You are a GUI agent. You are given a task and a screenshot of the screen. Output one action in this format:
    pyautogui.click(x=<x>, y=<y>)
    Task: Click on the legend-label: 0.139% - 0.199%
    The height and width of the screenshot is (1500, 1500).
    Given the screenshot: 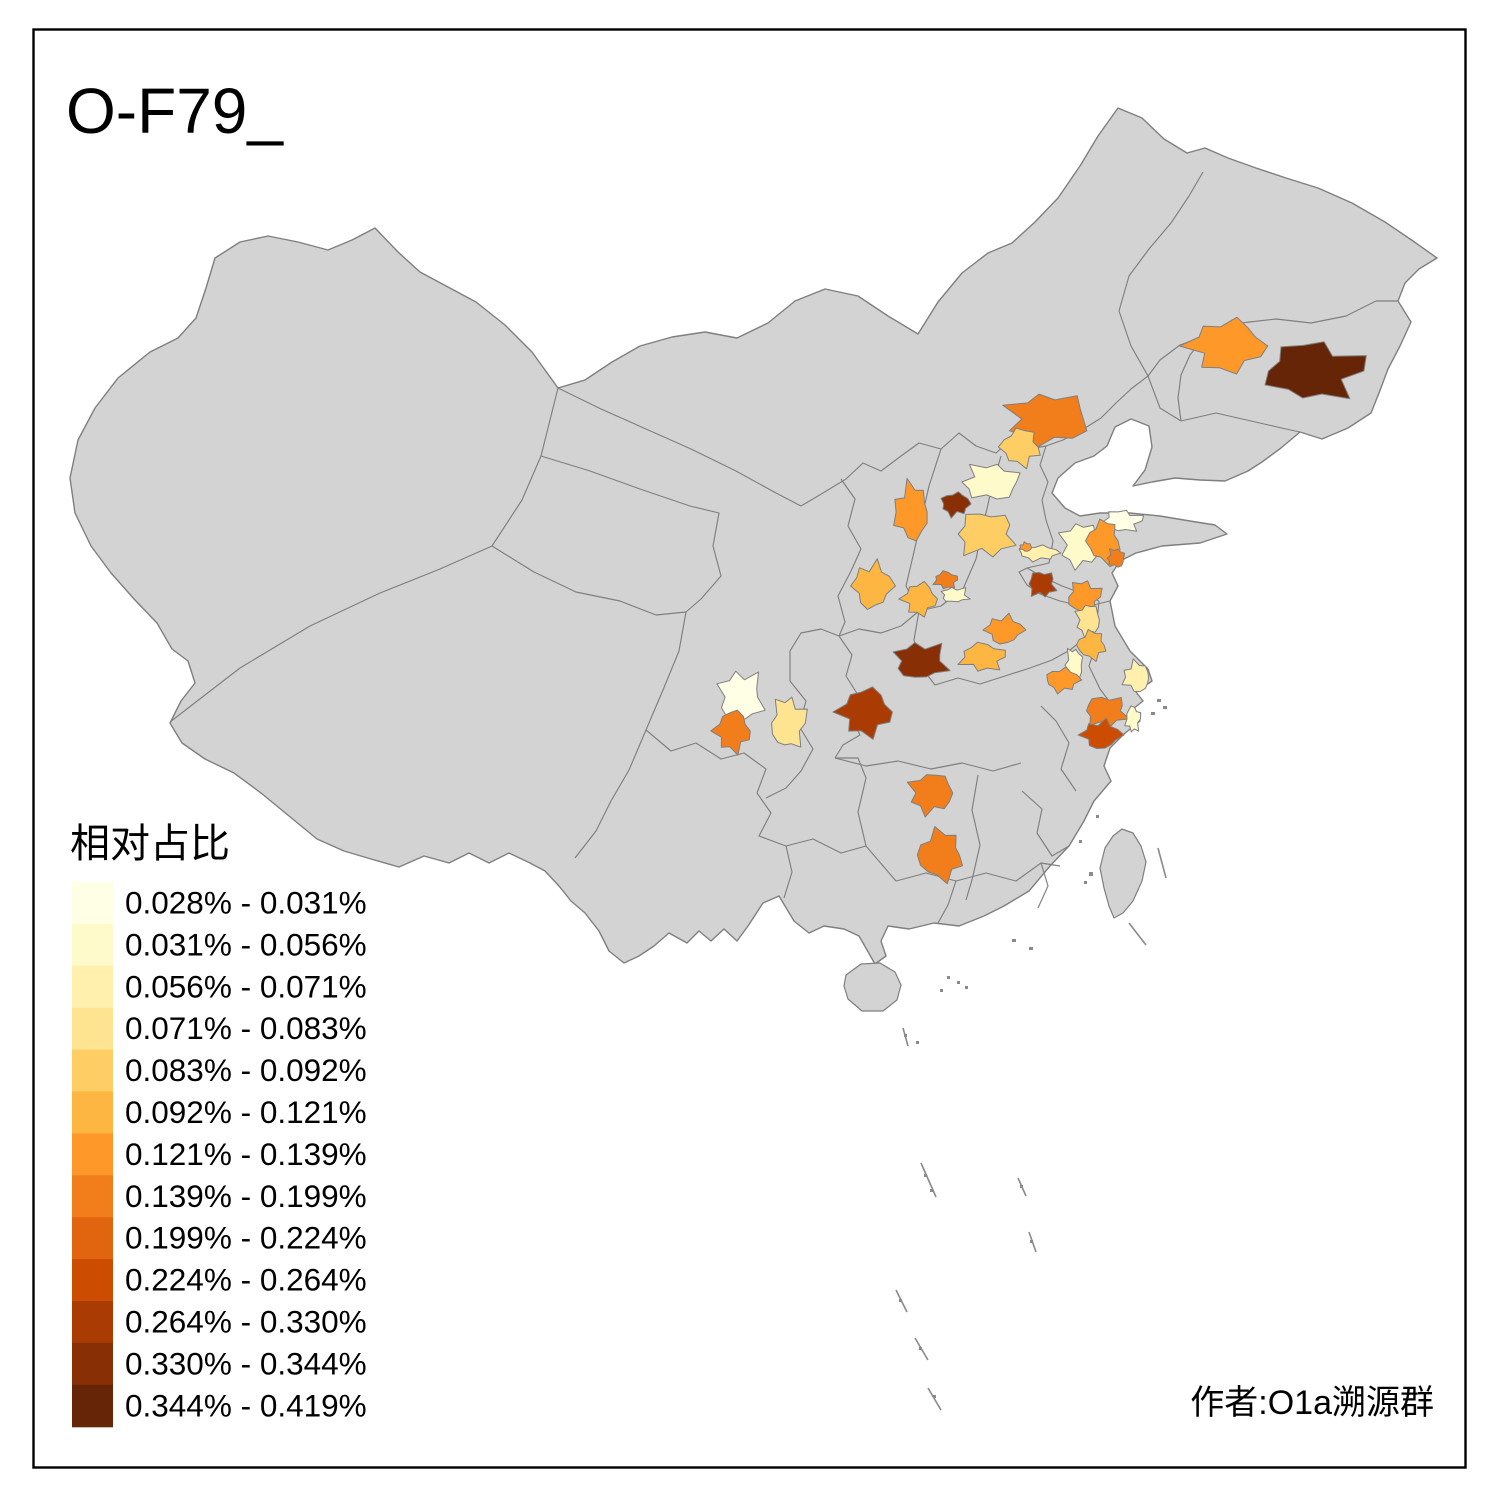 What is the action you would take?
    pyautogui.click(x=246, y=1196)
    